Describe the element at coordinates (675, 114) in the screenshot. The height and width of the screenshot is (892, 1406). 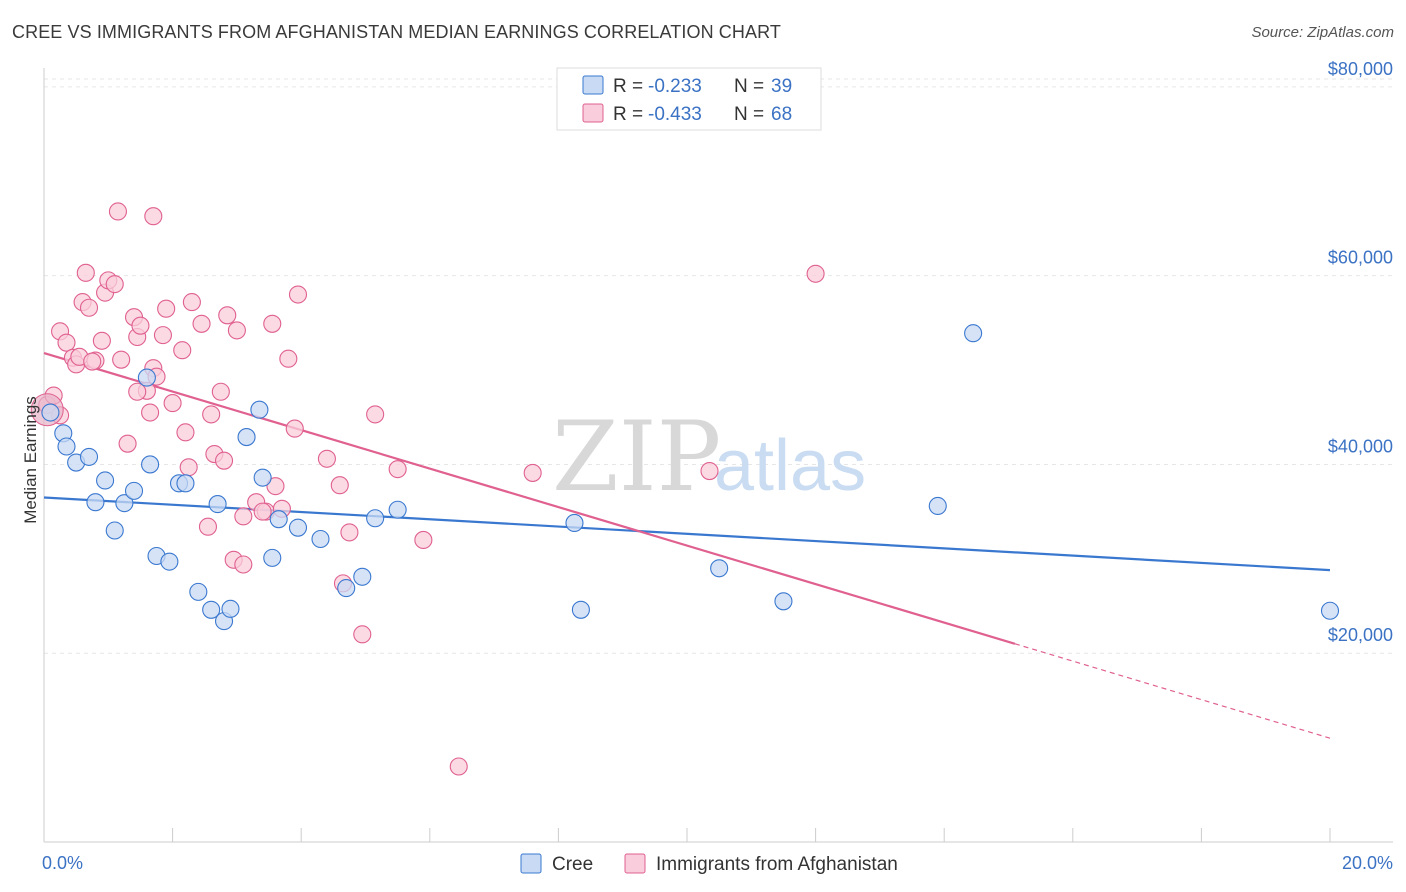
I see `legend-r-value-1: -0.433` at that location.